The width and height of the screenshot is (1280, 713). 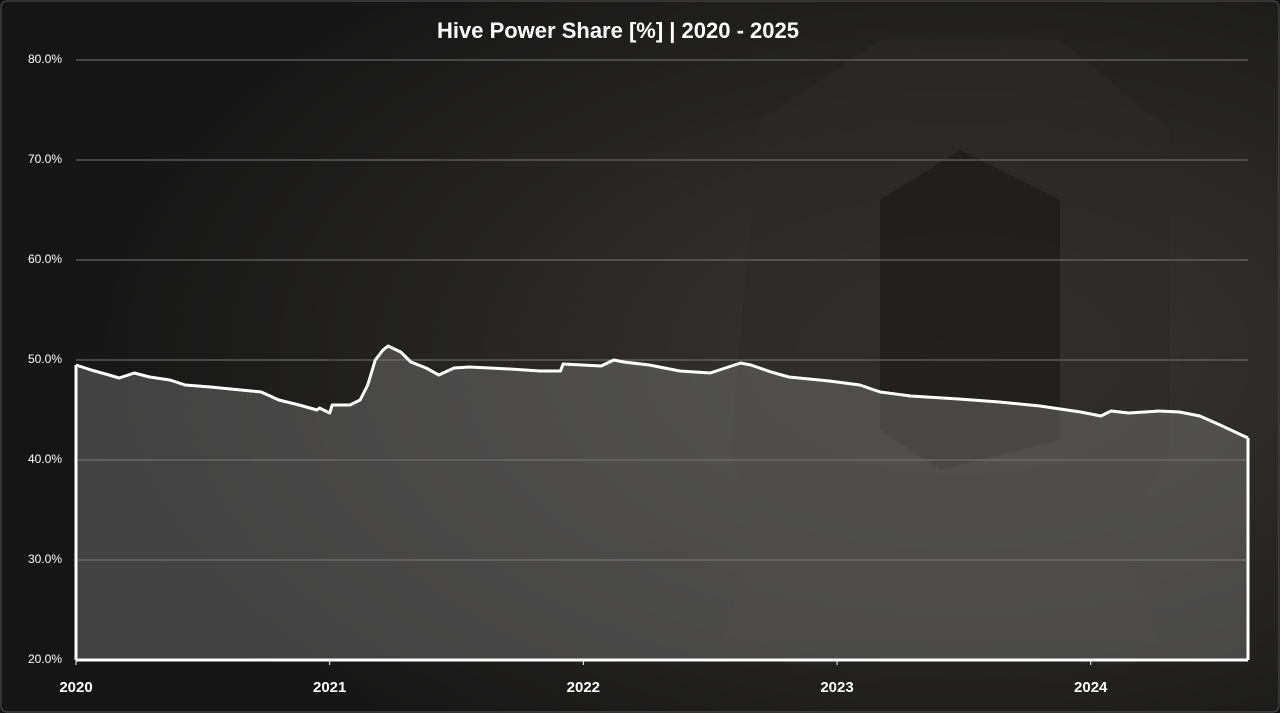 What do you see at coordinates (329, 687) in the screenshot?
I see `x-tick-label: 2021` at bounding box center [329, 687].